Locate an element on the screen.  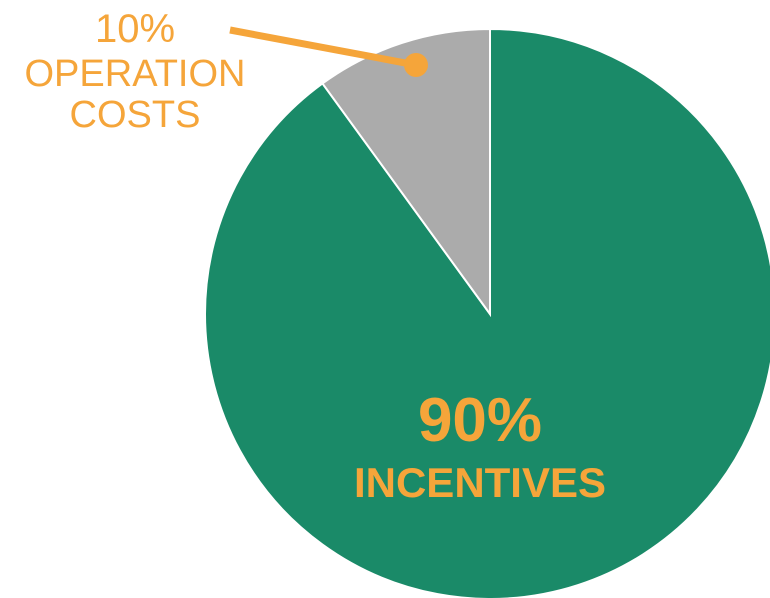
category-label: INCENTIVES is located at coordinates (480, 482).